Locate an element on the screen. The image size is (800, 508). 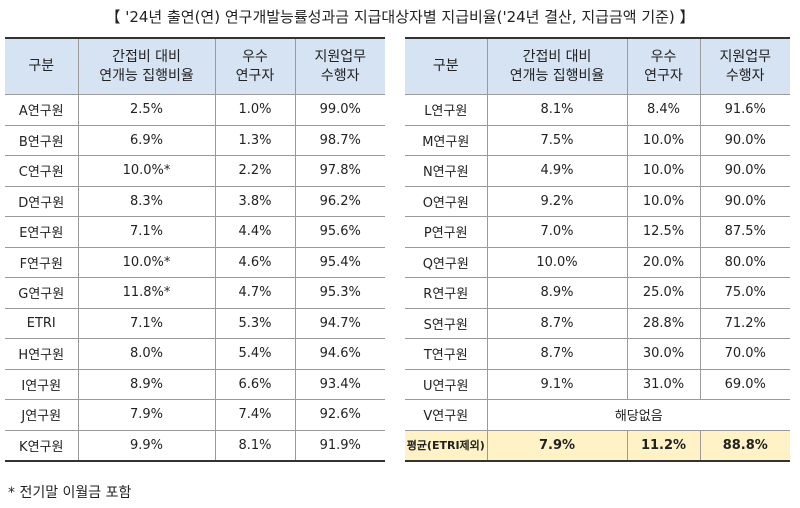
cell: 70.0% is located at coordinates (744, 354).